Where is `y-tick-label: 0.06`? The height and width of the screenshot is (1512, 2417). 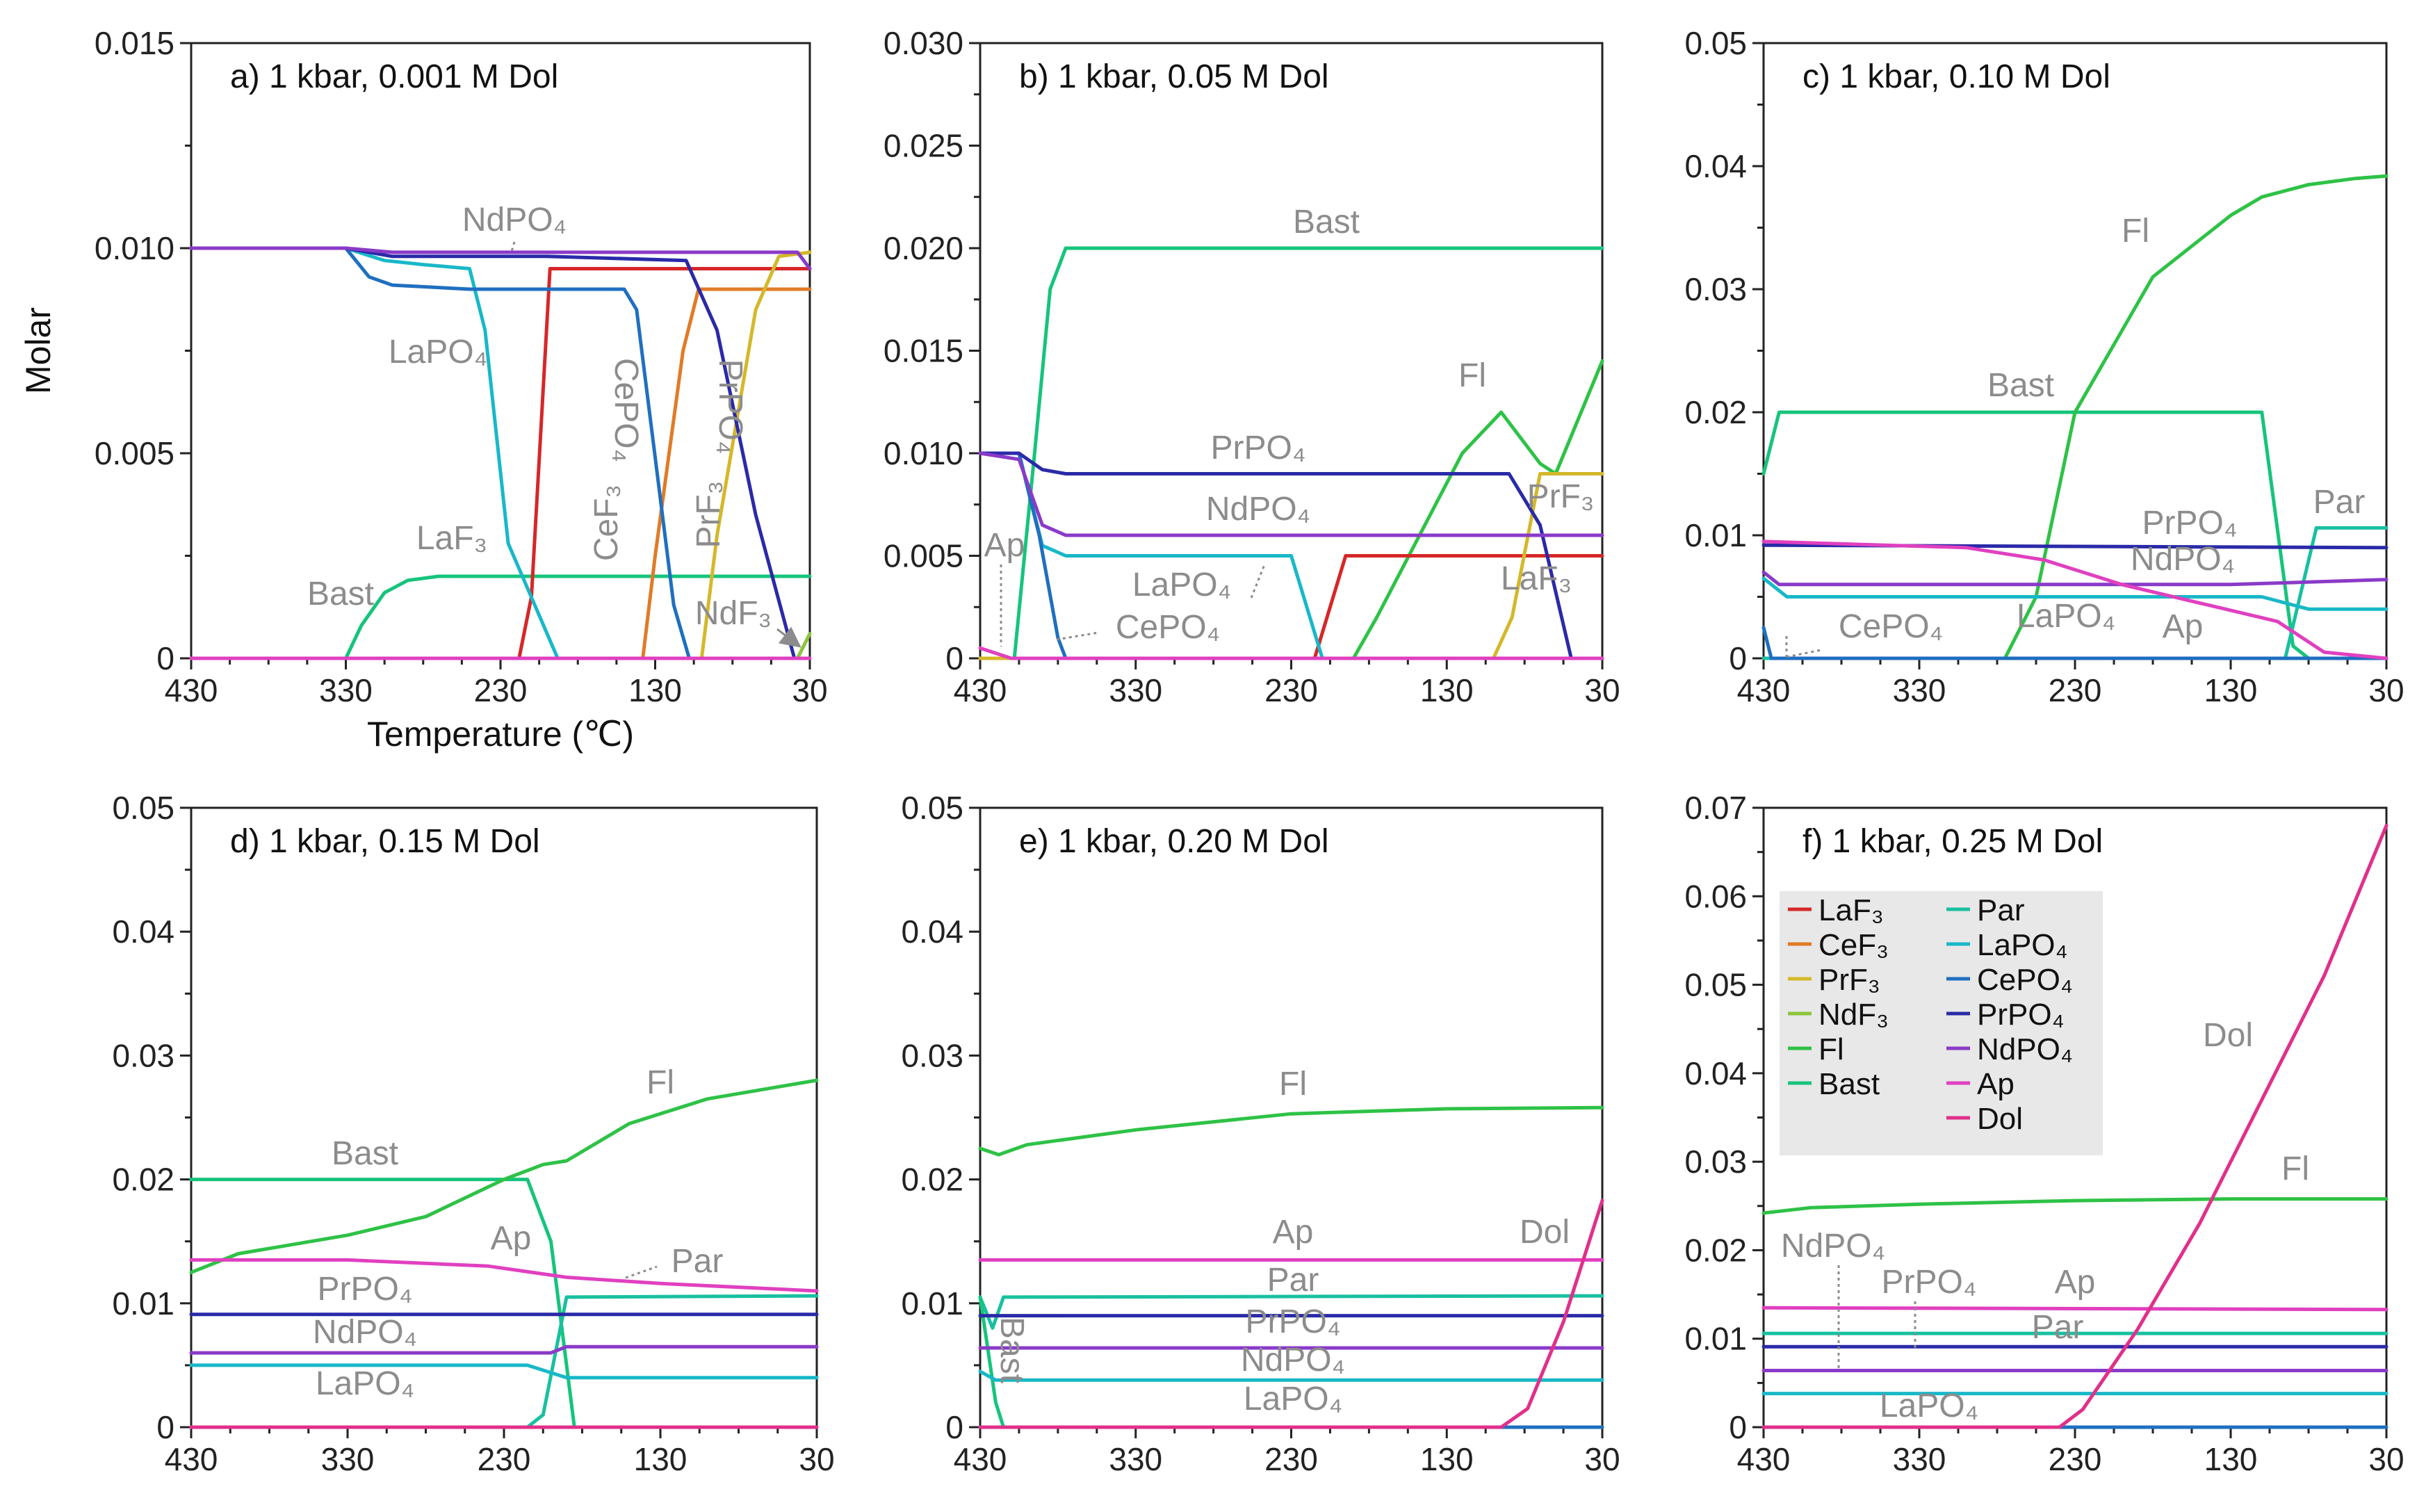
y-tick-label: 0.06 is located at coordinates (1715, 896).